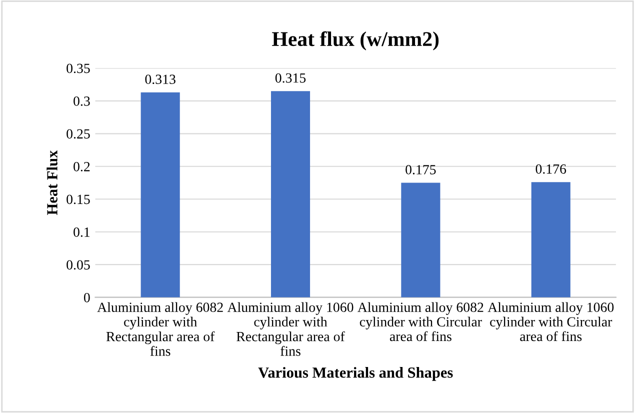 The width and height of the screenshot is (635, 413). I want to click on y-tick-label: 0.1, so click(82, 232).